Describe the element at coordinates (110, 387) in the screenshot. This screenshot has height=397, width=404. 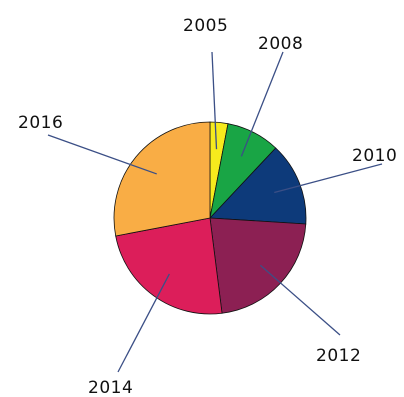
I see `slice-label-2014: 2014` at that location.